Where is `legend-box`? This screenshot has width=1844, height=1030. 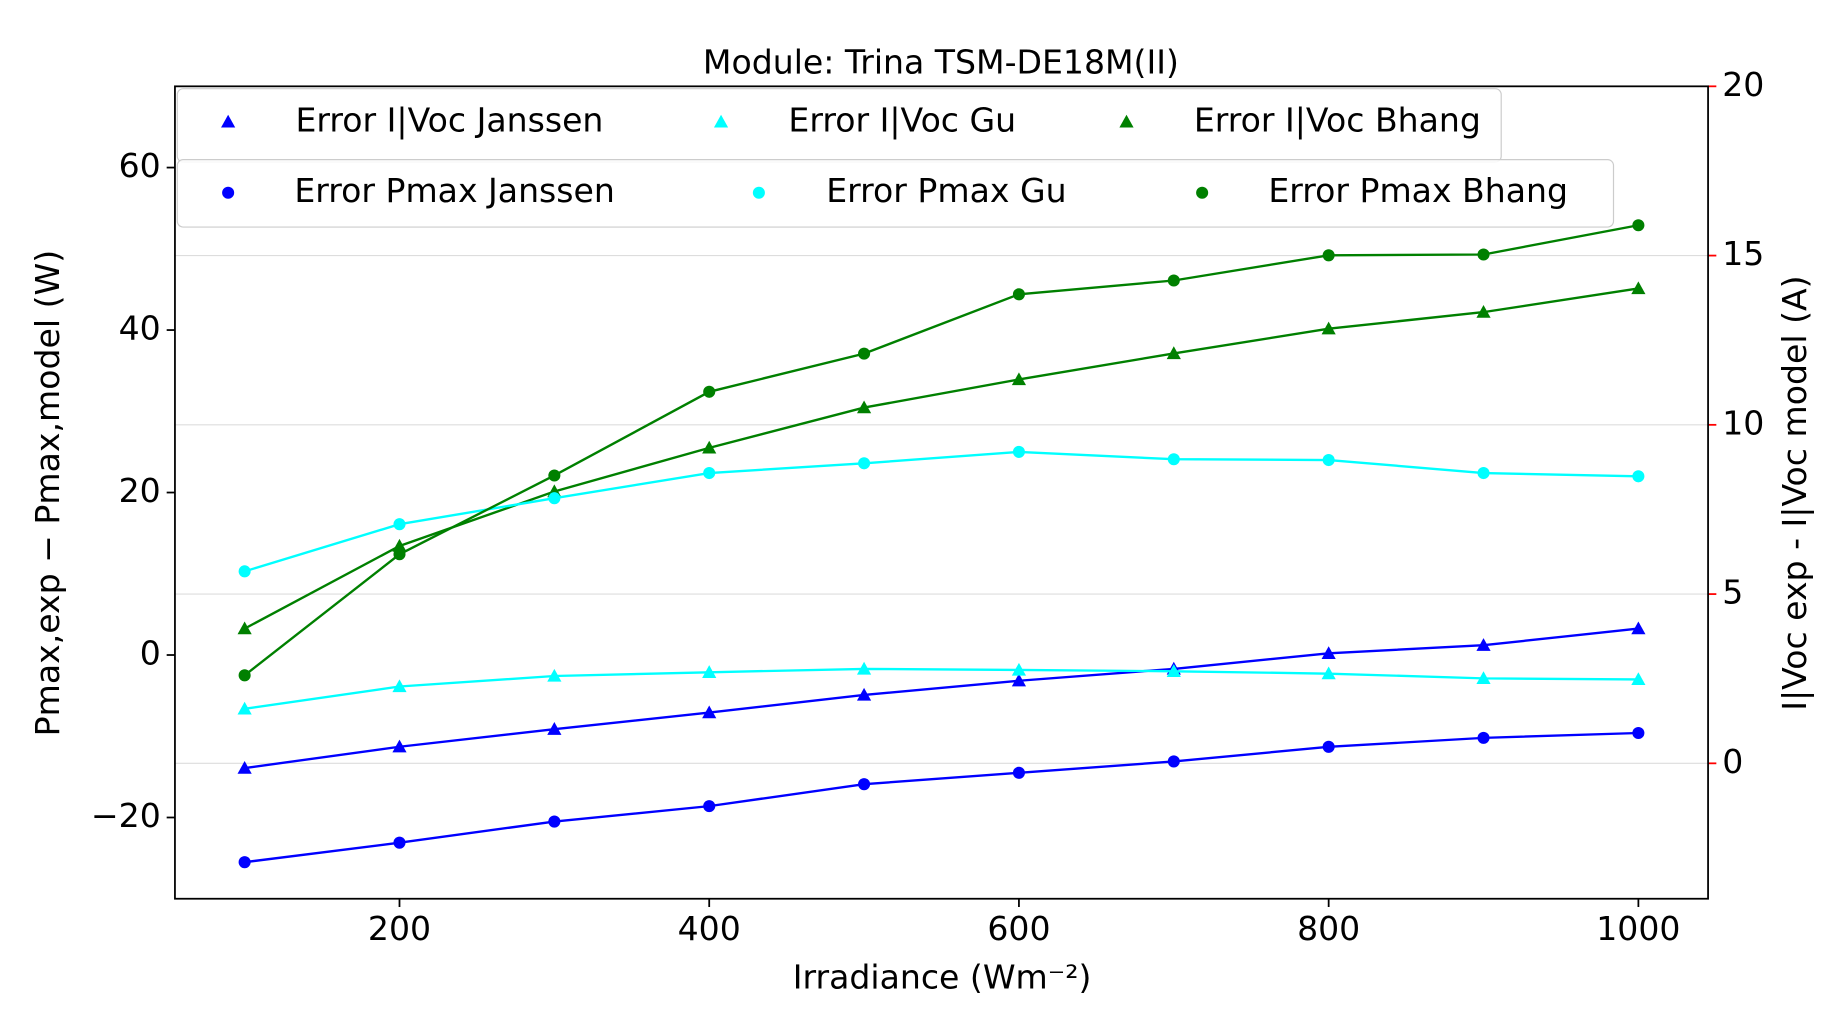 legend-box is located at coordinates (895, 193).